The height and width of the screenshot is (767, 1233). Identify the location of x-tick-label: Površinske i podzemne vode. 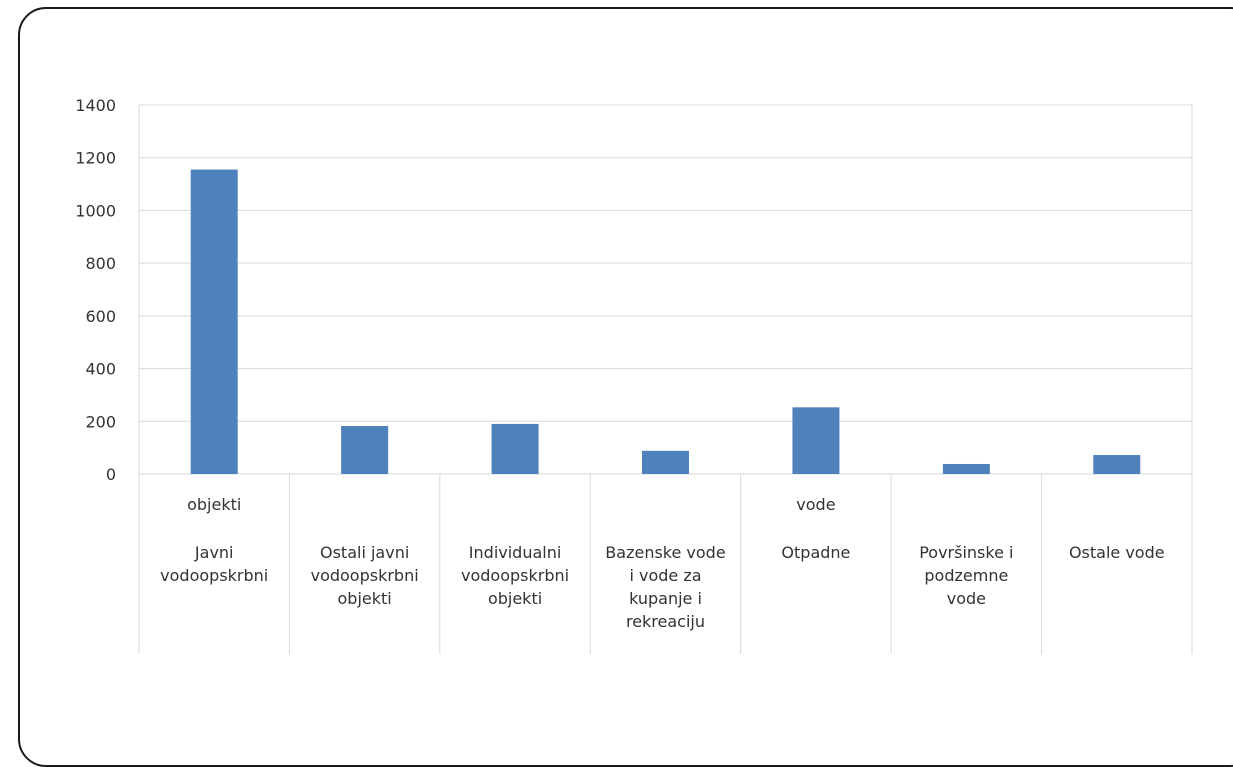
(966, 575).